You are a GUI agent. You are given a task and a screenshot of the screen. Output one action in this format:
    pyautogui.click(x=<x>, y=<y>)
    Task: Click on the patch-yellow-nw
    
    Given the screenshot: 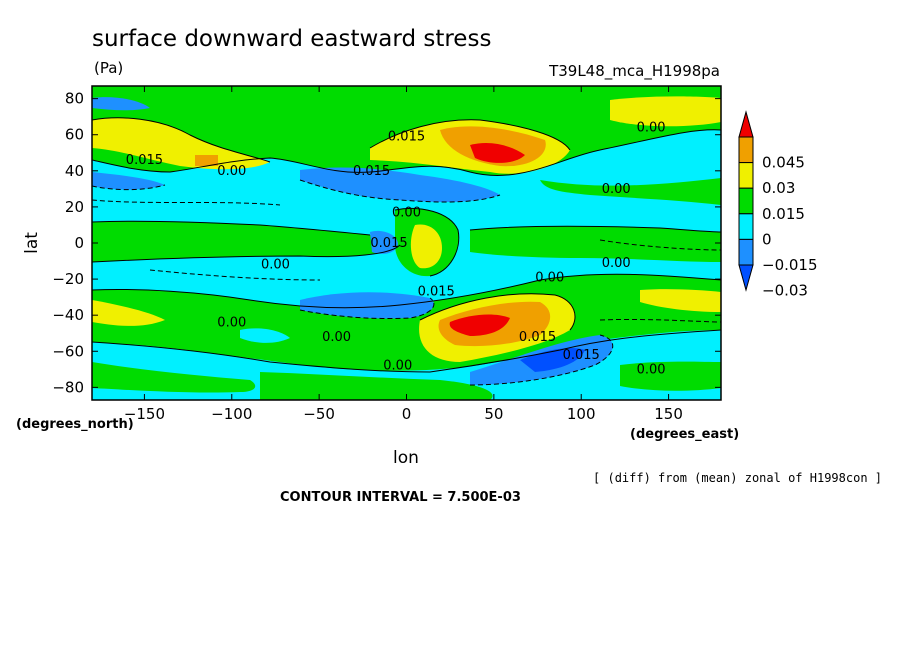 What is the action you would take?
    pyautogui.click(x=181, y=143)
    